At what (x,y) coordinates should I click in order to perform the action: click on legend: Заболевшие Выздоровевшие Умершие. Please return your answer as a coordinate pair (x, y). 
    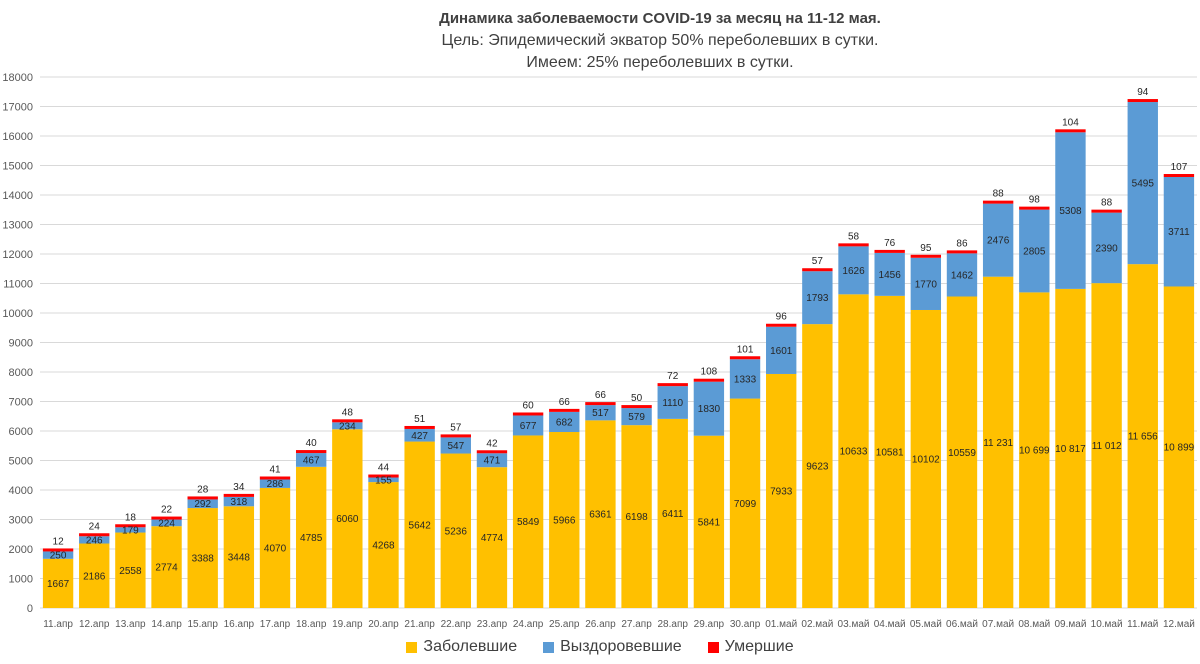
    Looking at the image, I should click on (600, 647).